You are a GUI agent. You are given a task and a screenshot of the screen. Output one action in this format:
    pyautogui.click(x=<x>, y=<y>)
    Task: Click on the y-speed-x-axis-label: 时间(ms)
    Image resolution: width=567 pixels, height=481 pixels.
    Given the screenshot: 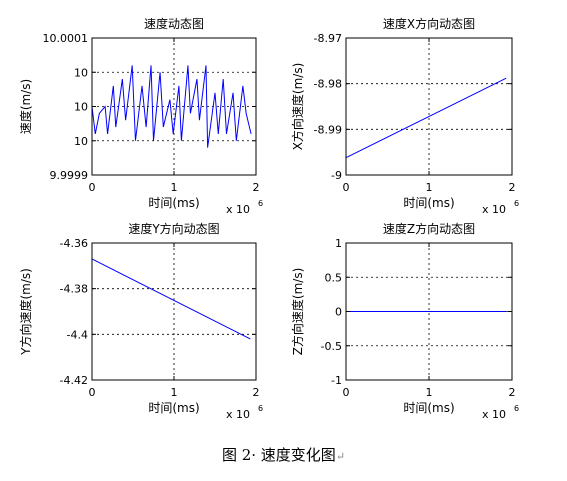 What is the action you would take?
    pyautogui.click(x=173, y=408)
    